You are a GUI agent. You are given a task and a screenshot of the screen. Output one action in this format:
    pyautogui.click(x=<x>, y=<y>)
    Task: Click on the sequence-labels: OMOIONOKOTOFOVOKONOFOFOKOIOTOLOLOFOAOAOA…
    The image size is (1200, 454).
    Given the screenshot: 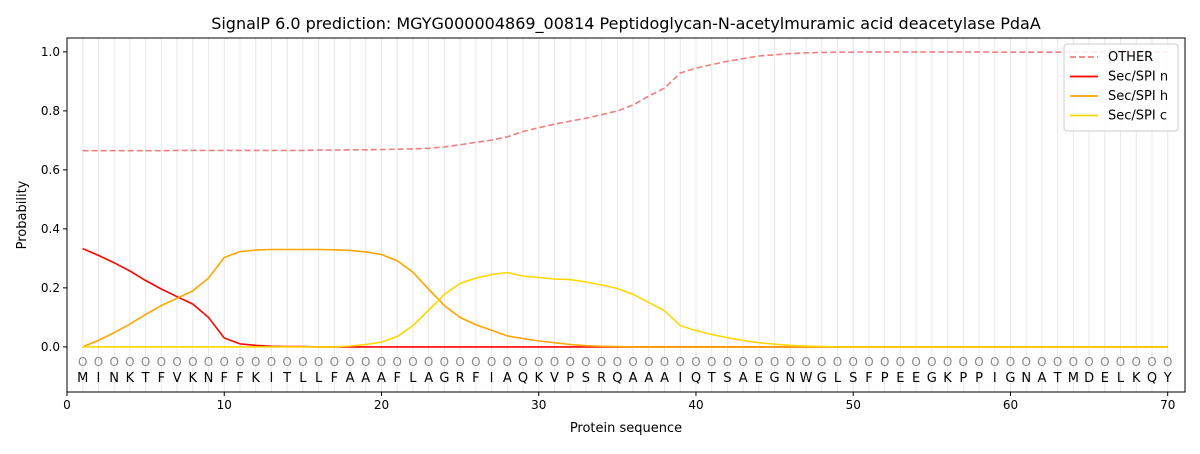 What is the action you would take?
    pyautogui.click(x=624, y=370)
    